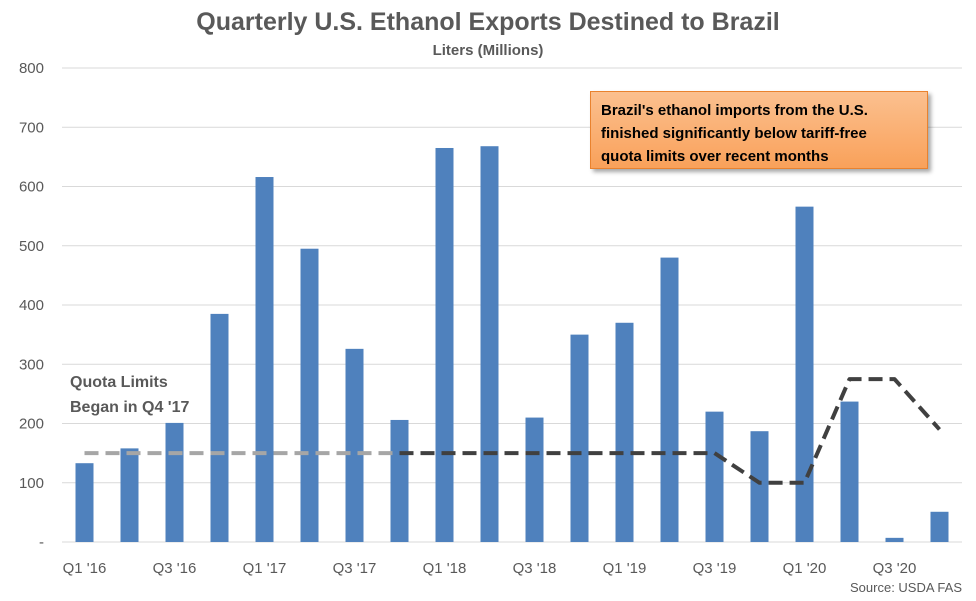  Describe the element at coordinates (31, 364) in the screenshot. I see `y-tick-label: 300` at that location.